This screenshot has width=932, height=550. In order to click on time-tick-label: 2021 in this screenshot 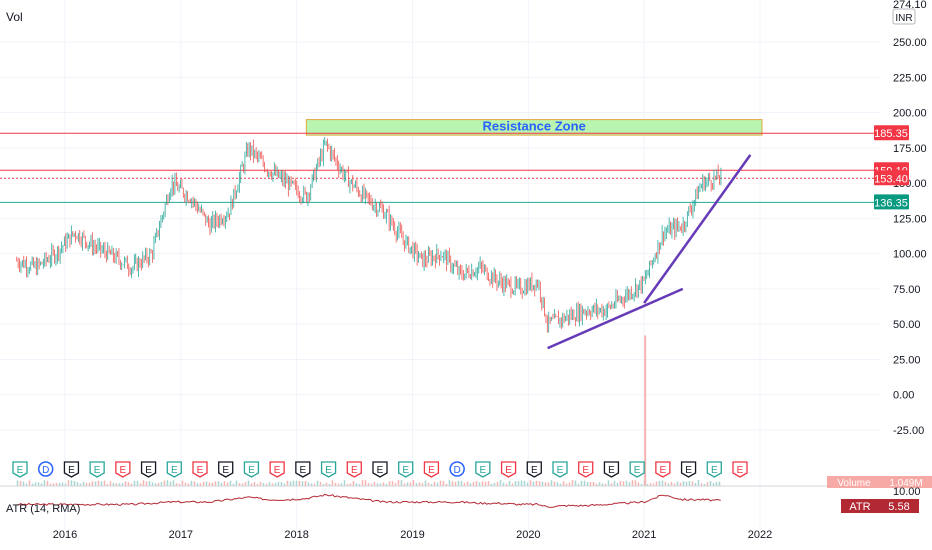, I will do `click(644, 535)`.